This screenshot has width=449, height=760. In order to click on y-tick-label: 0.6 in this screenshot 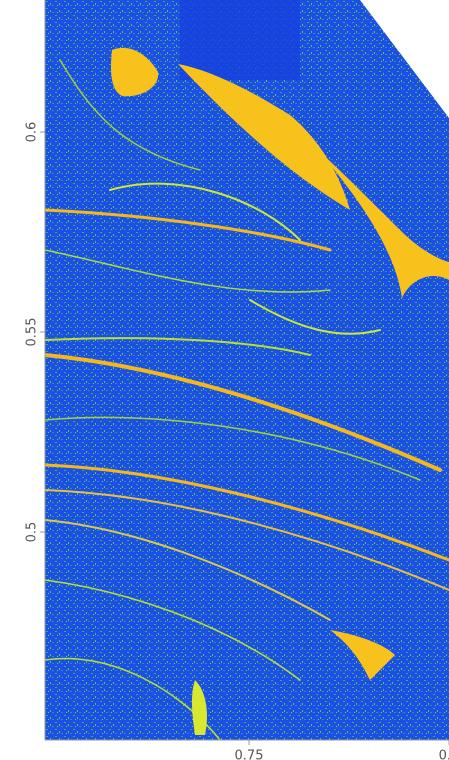, I will do `click(32, 132)`.